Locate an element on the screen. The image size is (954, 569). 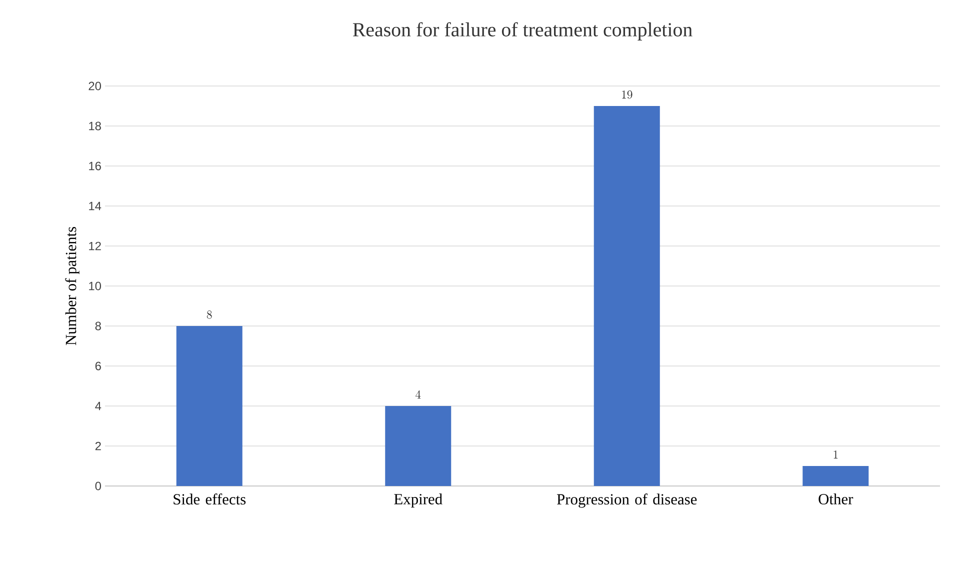
data-label: 4 is located at coordinates (418, 394).